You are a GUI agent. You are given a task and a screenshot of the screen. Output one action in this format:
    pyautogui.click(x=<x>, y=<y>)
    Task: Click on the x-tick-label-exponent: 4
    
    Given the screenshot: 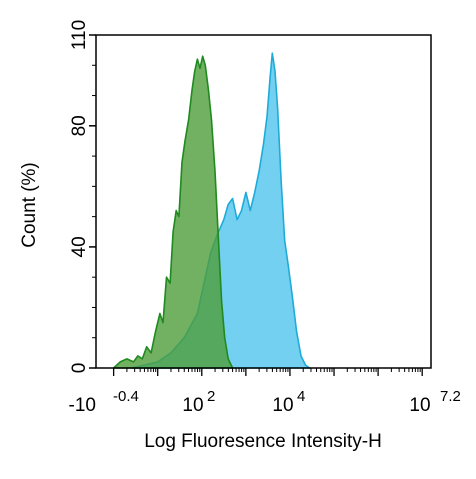 What is the action you would take?
    pyautogui.click(x=301, y=396)
    